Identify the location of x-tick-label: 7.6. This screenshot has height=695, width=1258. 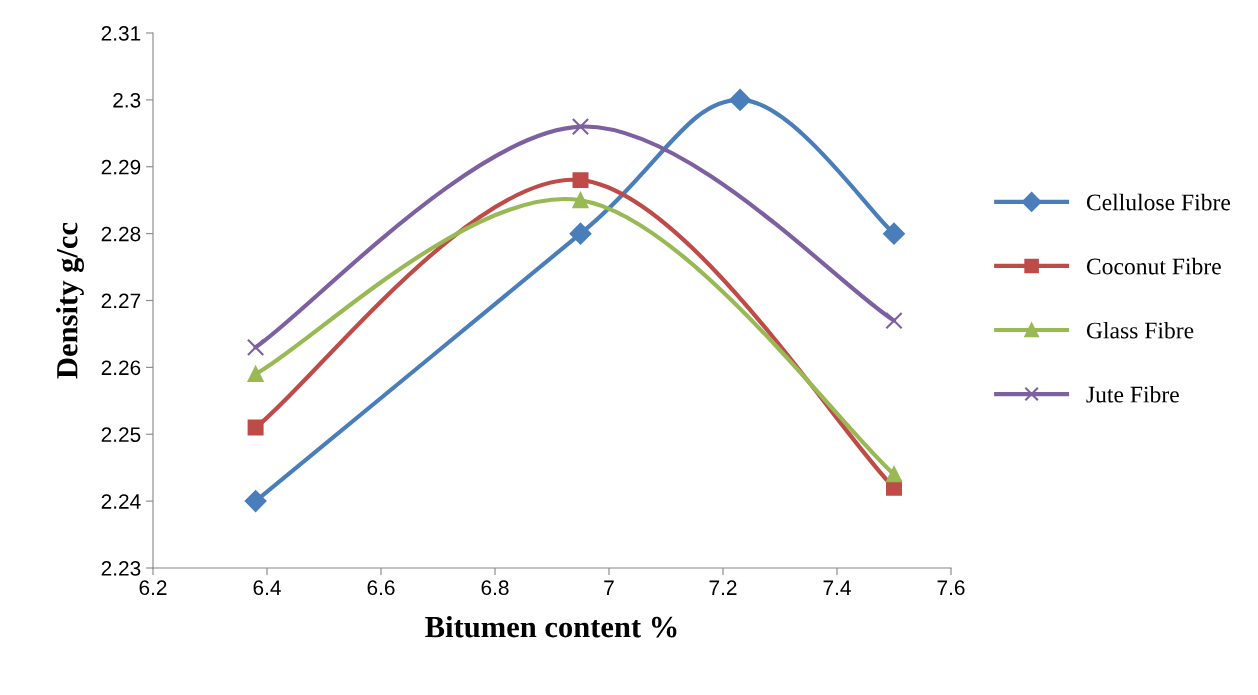
(951, 588).